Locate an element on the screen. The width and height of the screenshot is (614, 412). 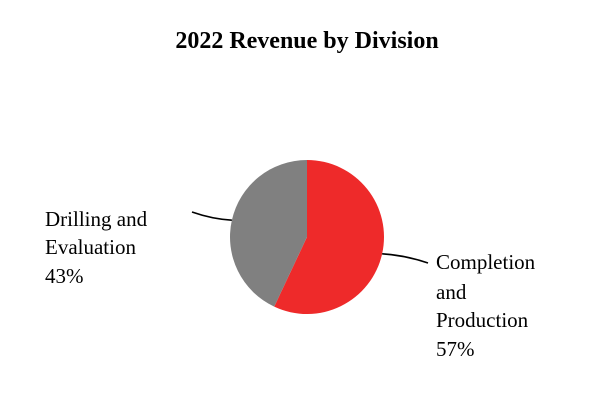
slice-label-completion-line-2: and is located at coordinates (451, 292).